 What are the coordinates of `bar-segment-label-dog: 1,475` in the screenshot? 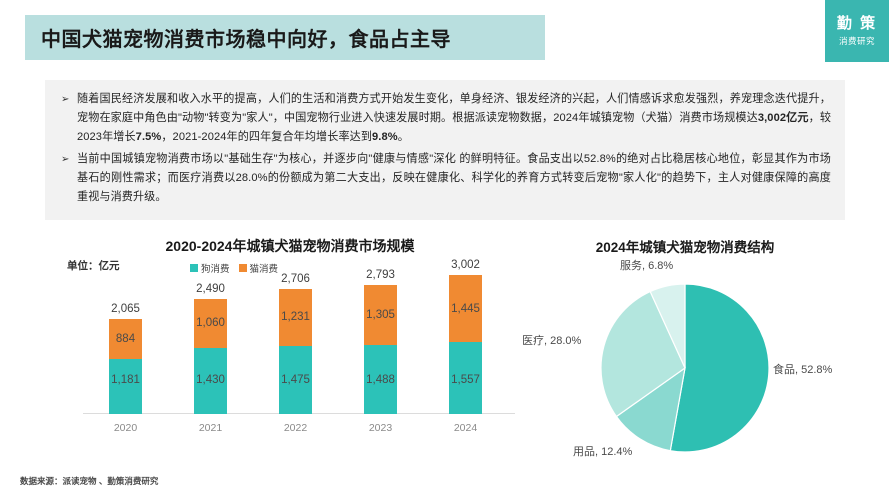 It's located at (295, 380).